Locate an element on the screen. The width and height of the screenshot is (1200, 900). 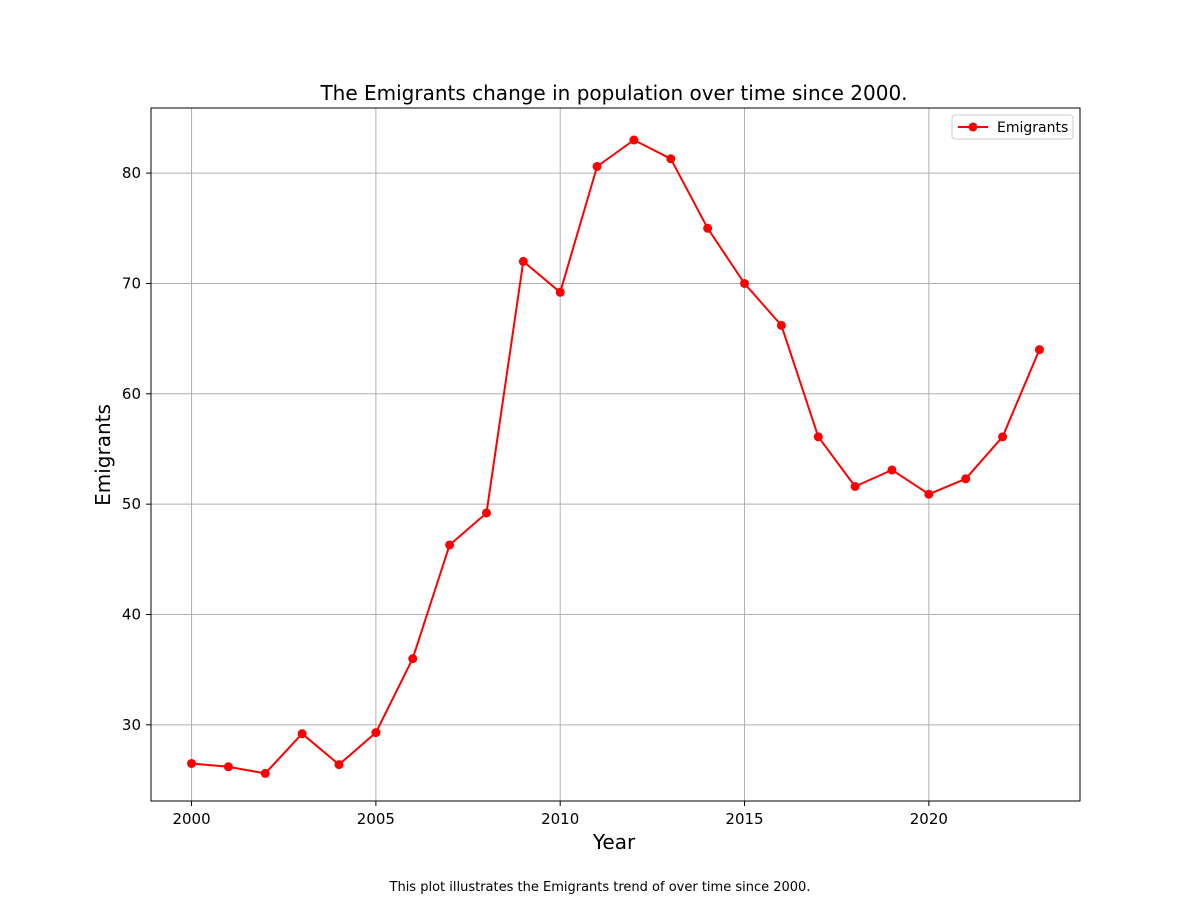
legend-box is located at coordinates (1012, 127).